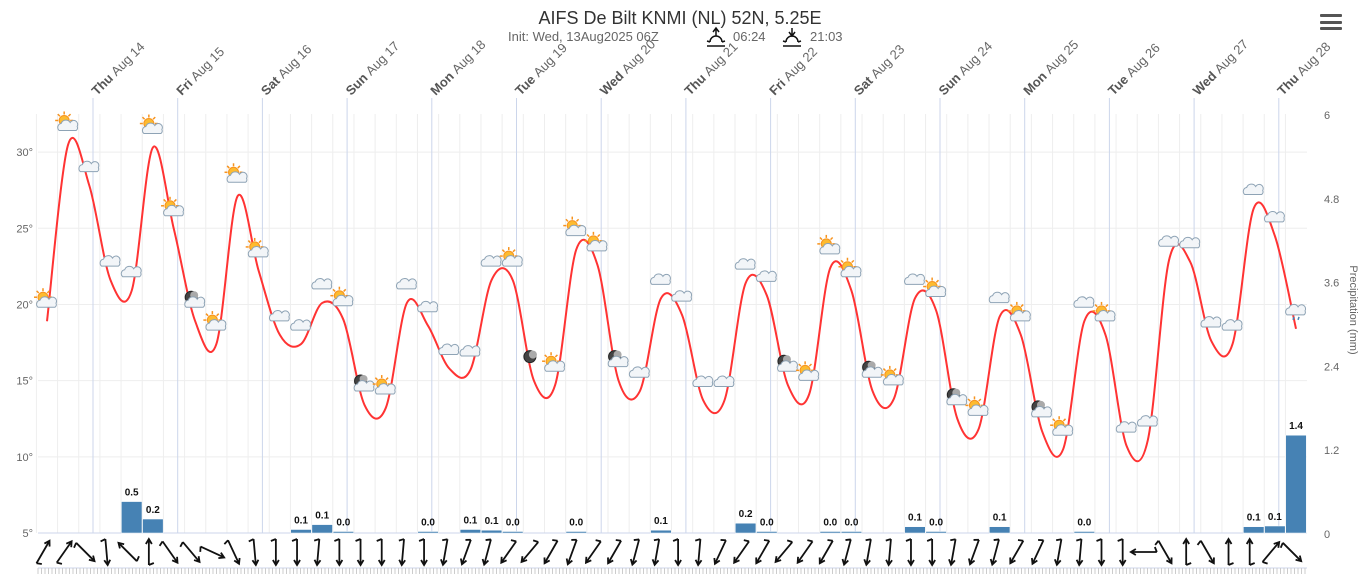 The image size is (1361, 574). Describe the element at coordinates (710, 68) in the screenshot. I see `day-label: Thu Aug 21` at that location.